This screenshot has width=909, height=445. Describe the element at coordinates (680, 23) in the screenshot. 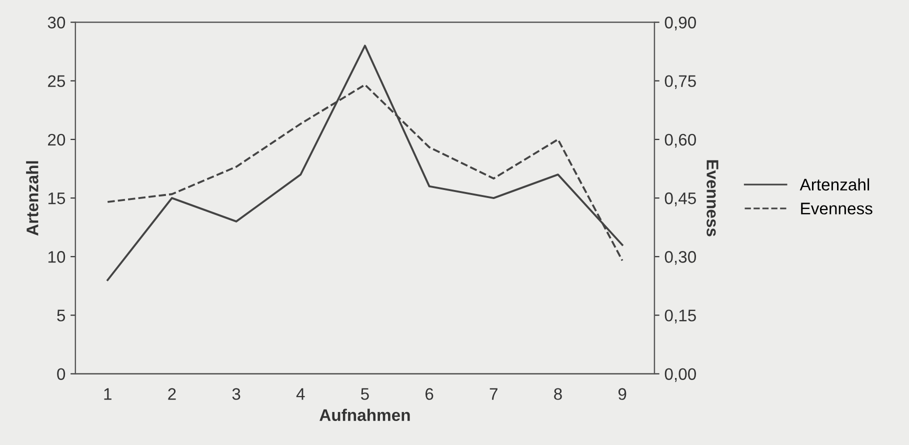

I see `y2-tick-label: 0,90` at that location.